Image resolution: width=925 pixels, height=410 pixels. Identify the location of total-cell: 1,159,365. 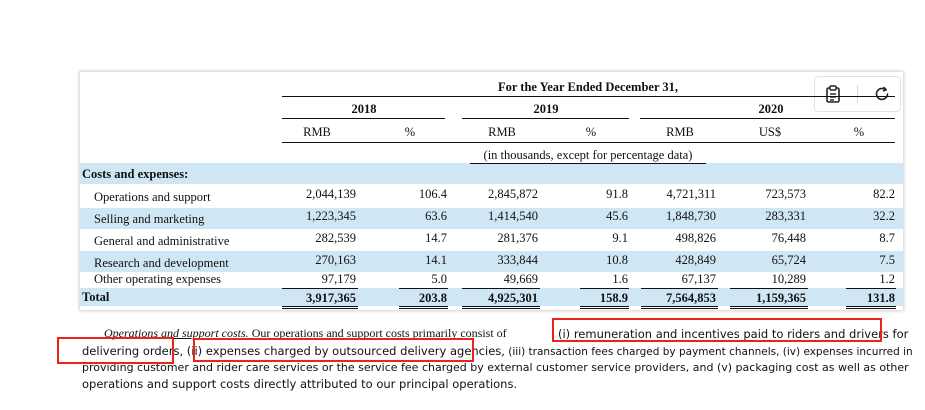
(781, 298).